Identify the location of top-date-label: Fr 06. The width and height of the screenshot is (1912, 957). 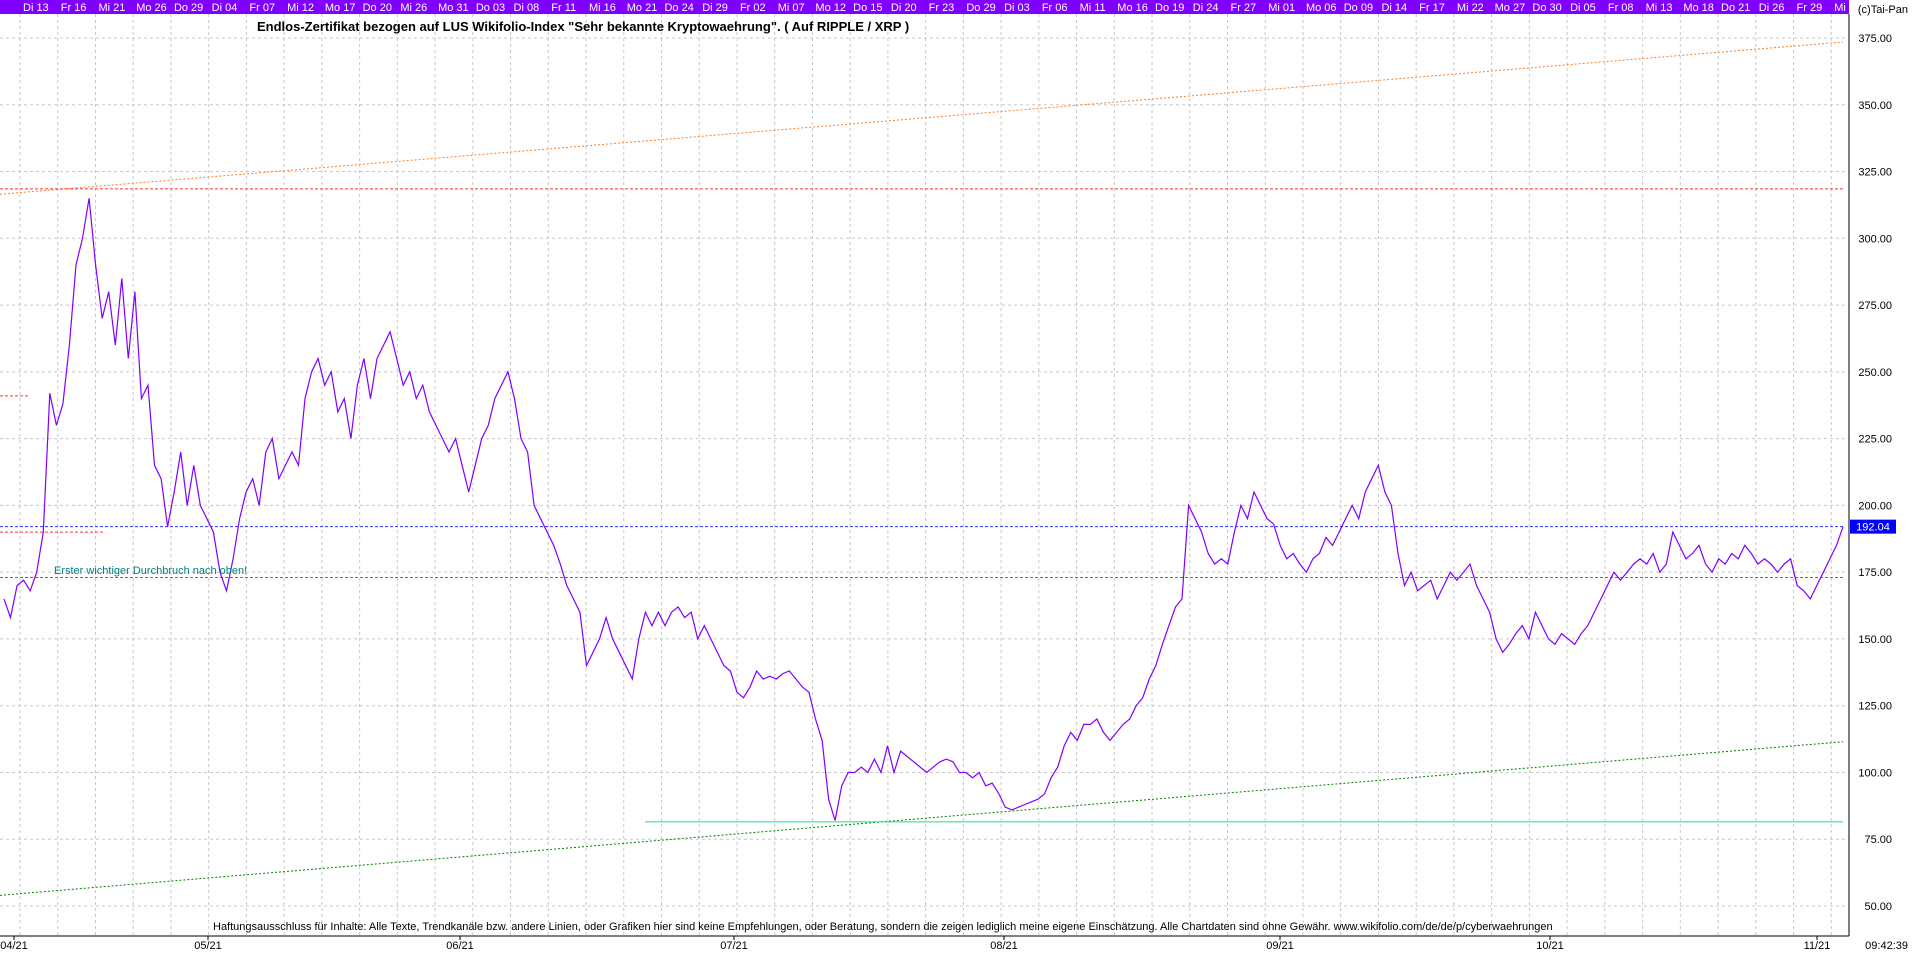
(1055, 8).